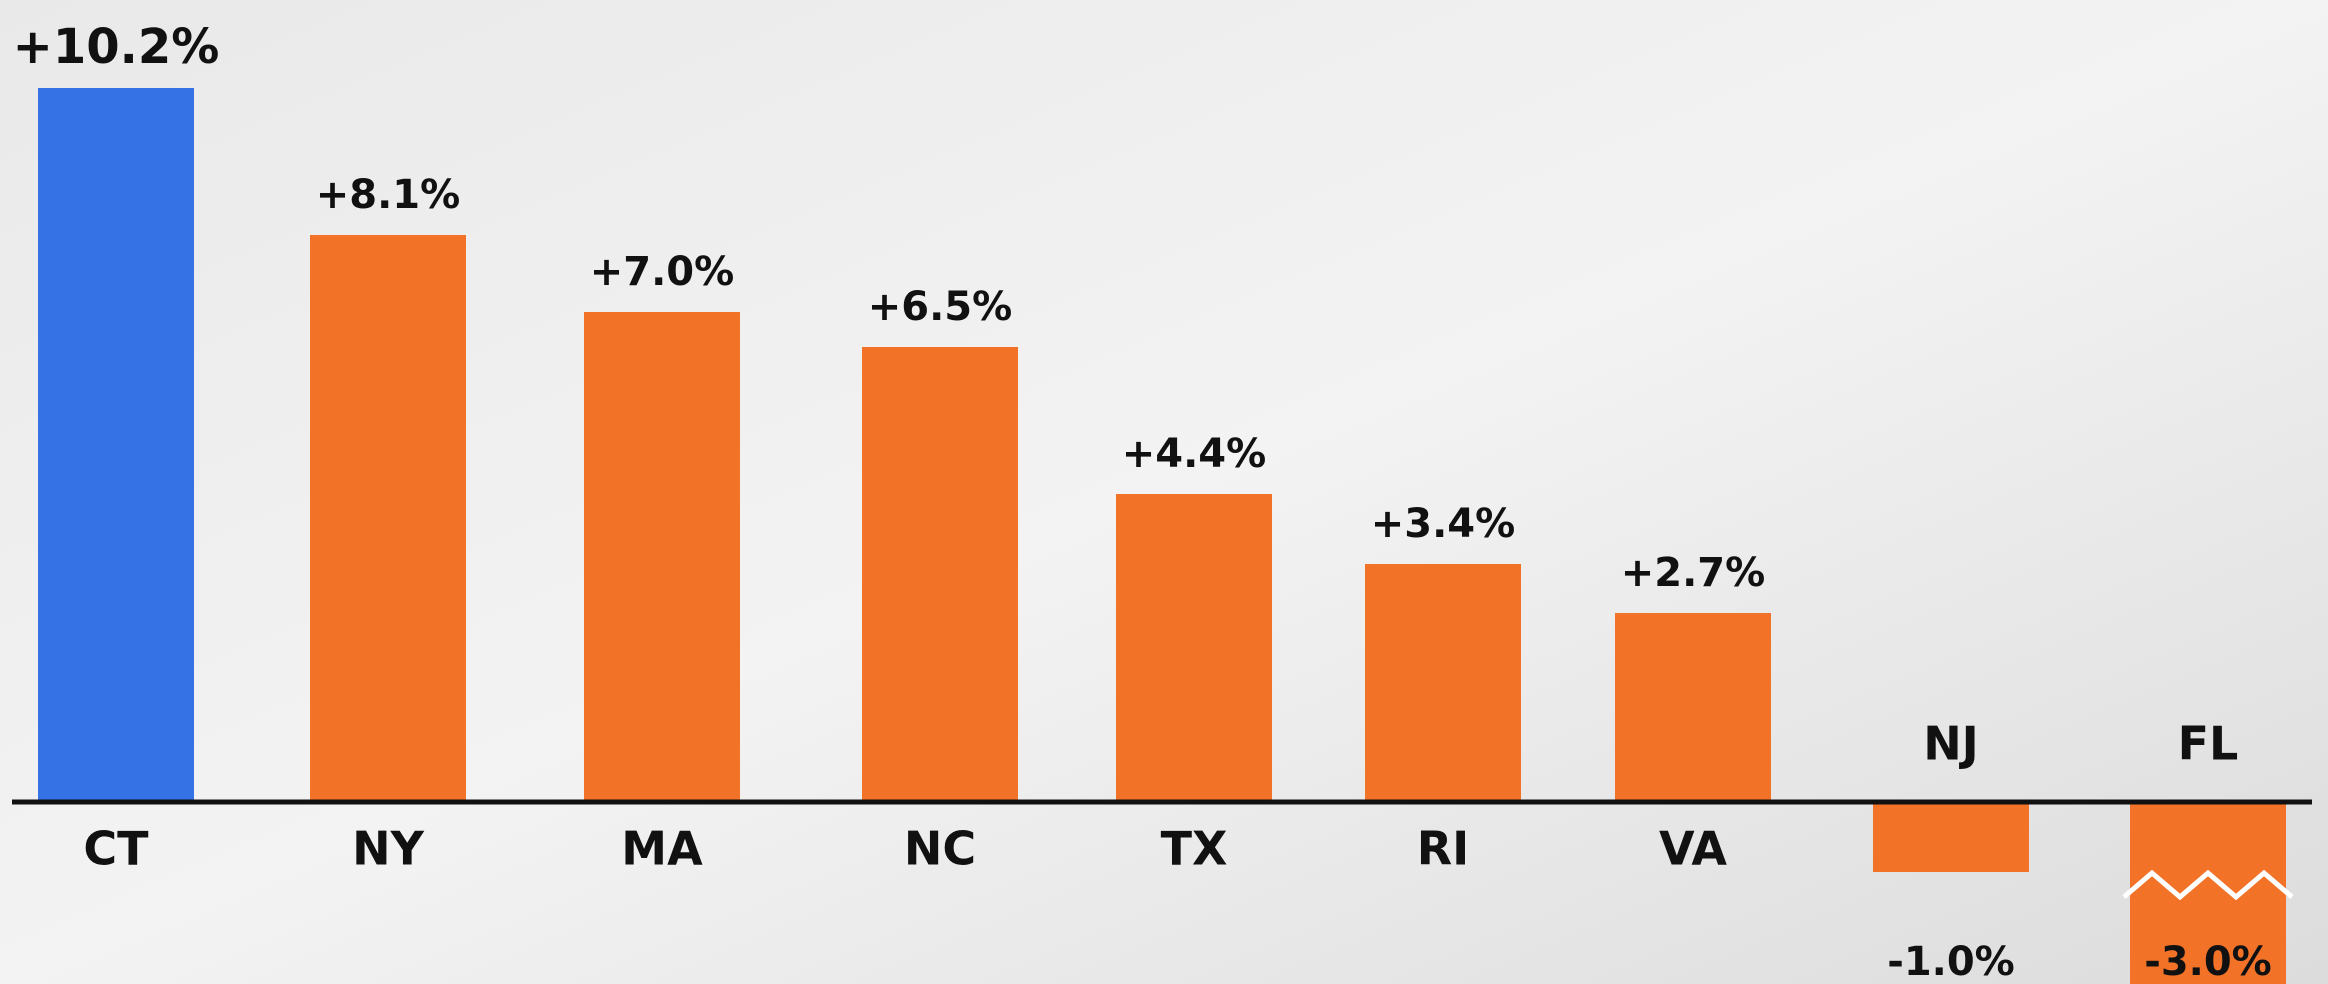 The width and height of the screenshot is (2328, 984). What do you see at coordinates (1443, 524) in the screenshot?
I see `value-label: +3.4%` at bounding box center [1443, 524].